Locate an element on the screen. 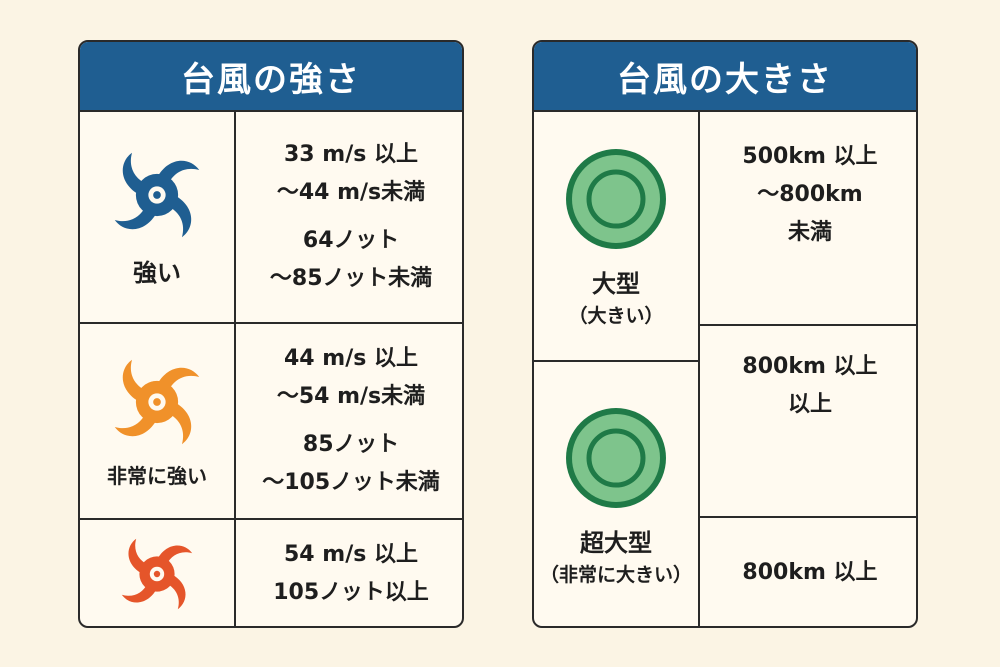 This screenshot has height=667, width=1000. strength-category-violent is located at coordinates (157, 573).